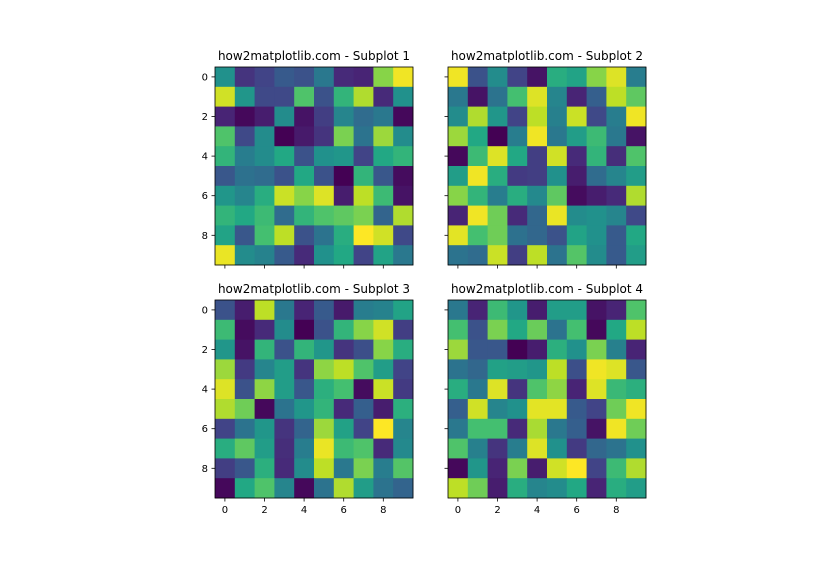 This screenshot has height=564, width=840. What do you see at coordinates (264, 510) in the screenshot?
I see `x-tick-label: 2` at bounding box center [264, 510].